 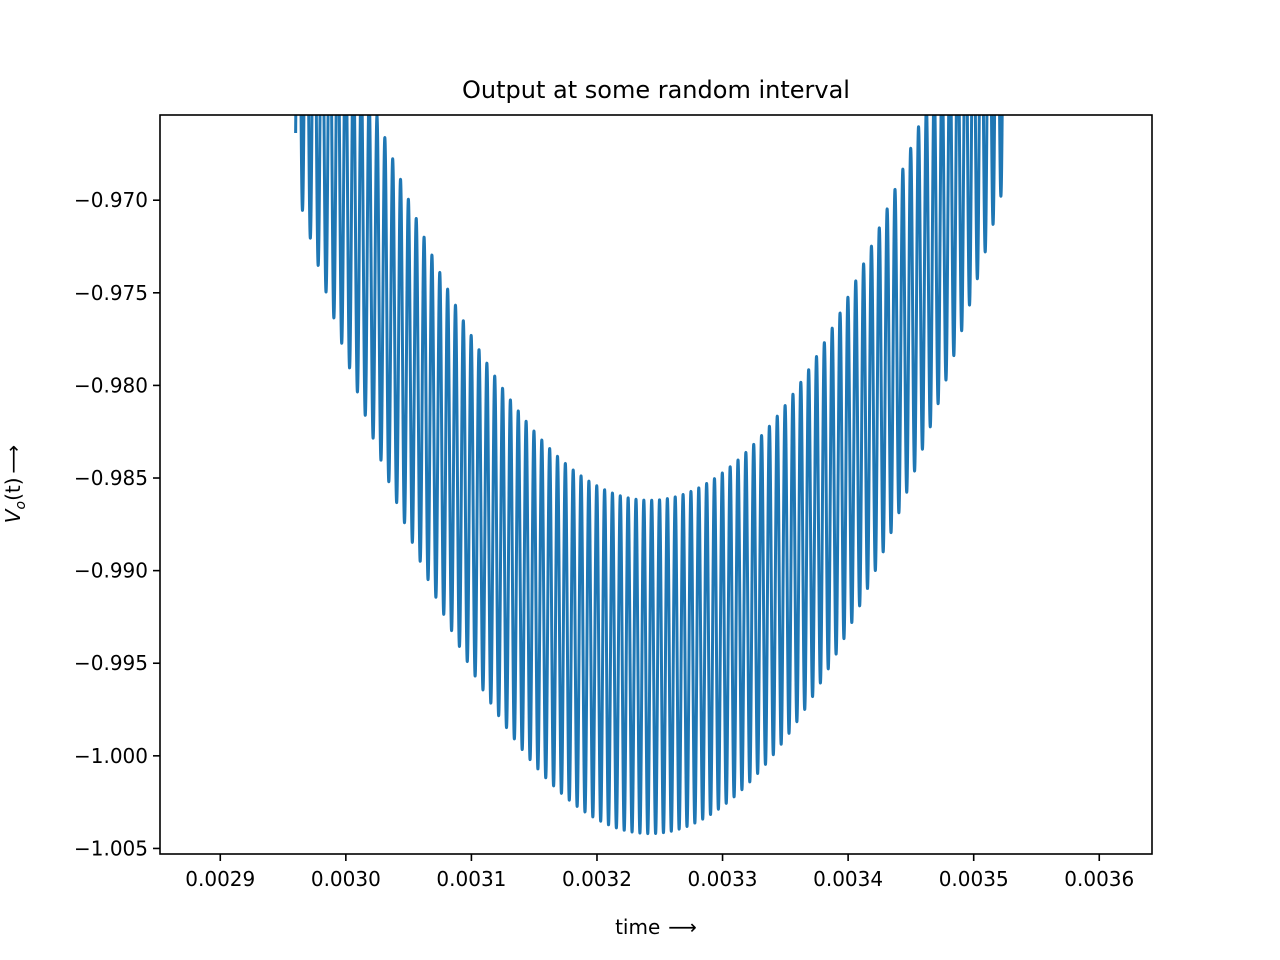 I want to click on y-tick-label: −0.970, so click(x=111, y=200).